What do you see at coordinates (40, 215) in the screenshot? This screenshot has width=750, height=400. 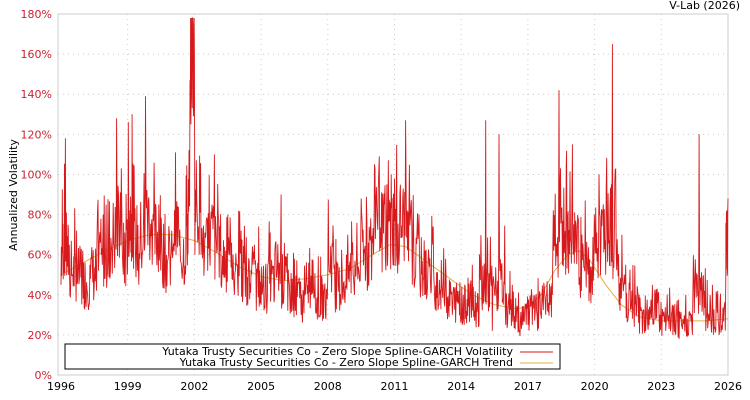 I see `y-tick-label: 80%` at bounding box center [40, 215].